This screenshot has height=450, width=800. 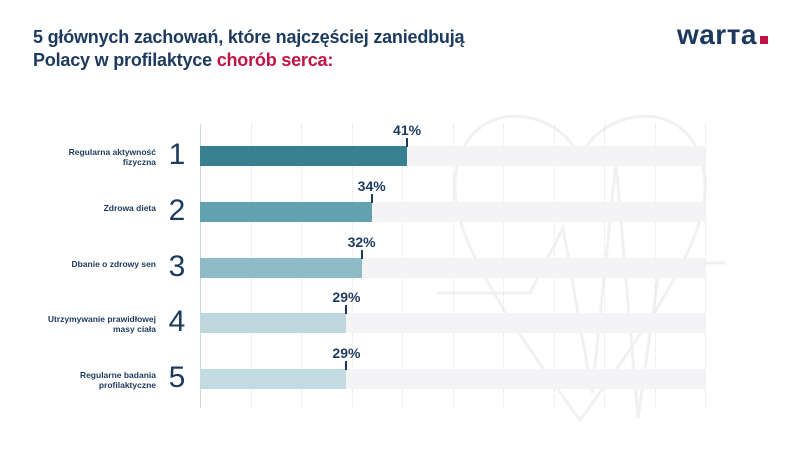 What do you see at coordinates (177, 377) in the screenshot?
I see `rank-number: 5` at bounding box center [177, 377].